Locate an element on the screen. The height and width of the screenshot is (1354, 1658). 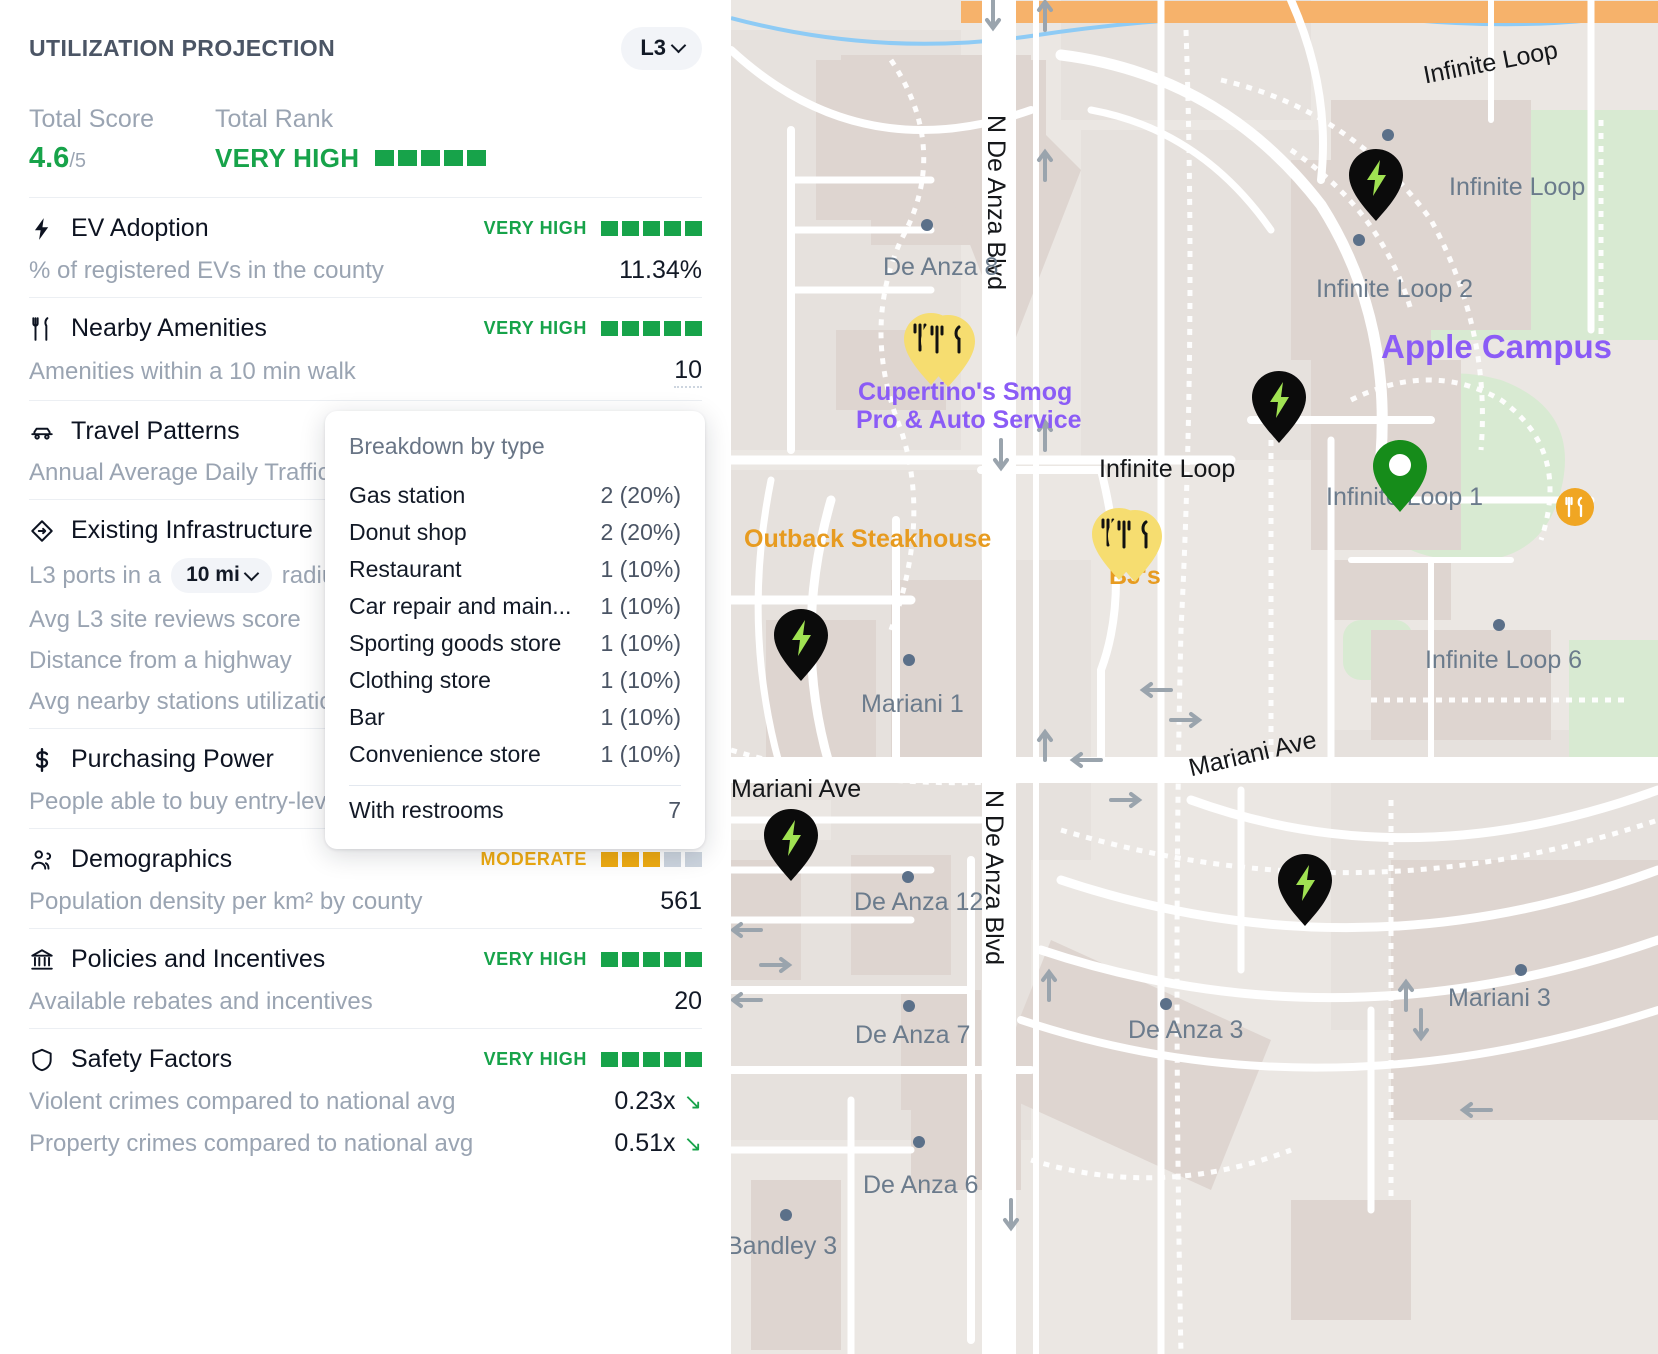
metric-title: Purchasing Power is located at coordinates (172, 759).